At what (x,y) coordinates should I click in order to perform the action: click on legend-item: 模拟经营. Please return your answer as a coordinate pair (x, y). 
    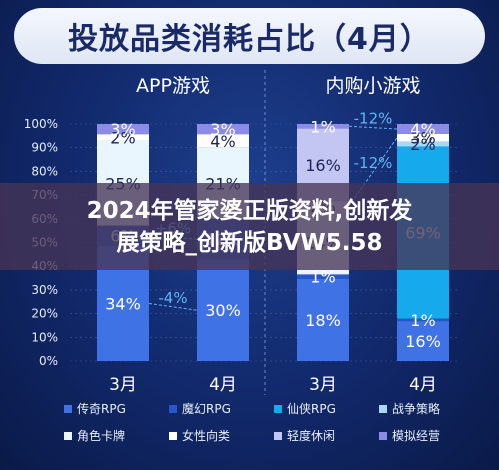
    Looking at the image, I should click on (431, 435).